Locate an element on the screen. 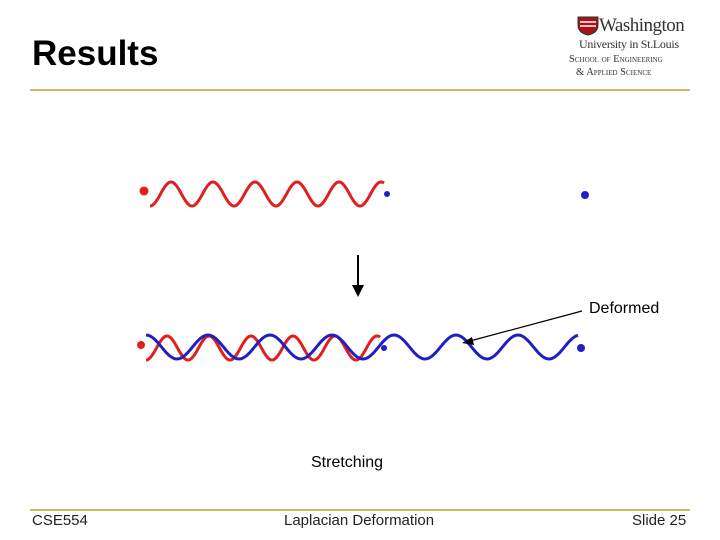 This screenshot has height=540, width=720. stretching-label: Stretching is located at coordinates (347, 462).